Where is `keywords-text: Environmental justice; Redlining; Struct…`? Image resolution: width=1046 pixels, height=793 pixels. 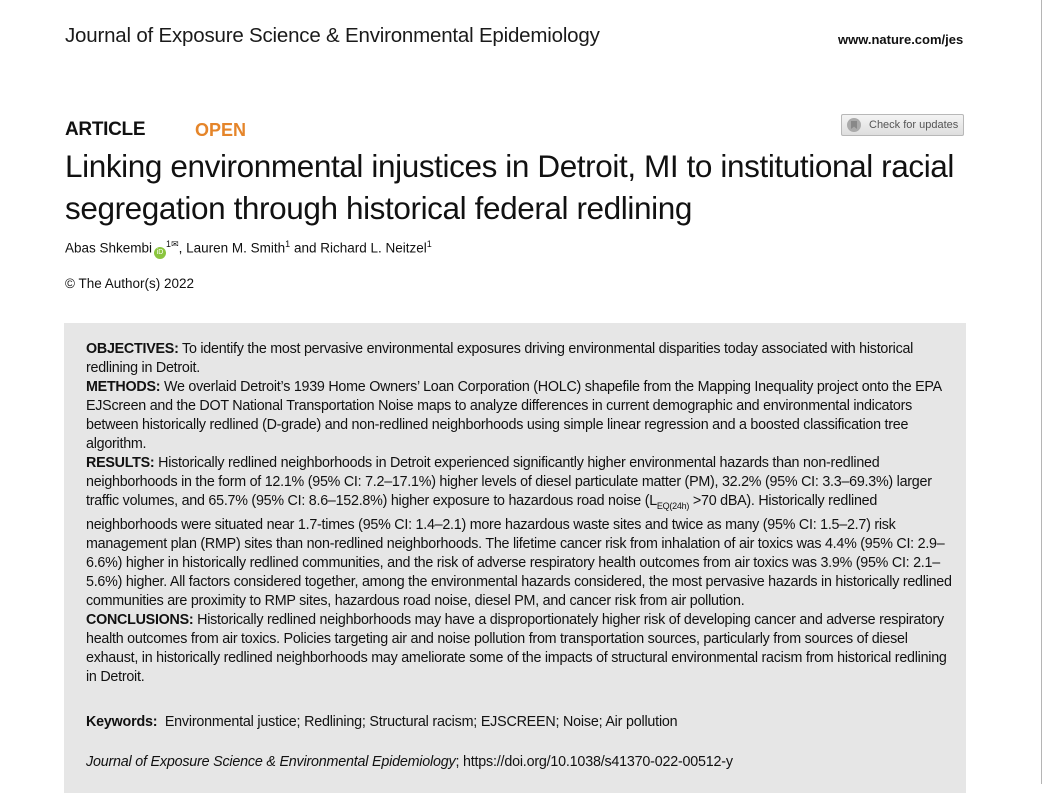
keywords-text: Environmental justice; Redlining; Struct… is located at coordinates (421, 722).